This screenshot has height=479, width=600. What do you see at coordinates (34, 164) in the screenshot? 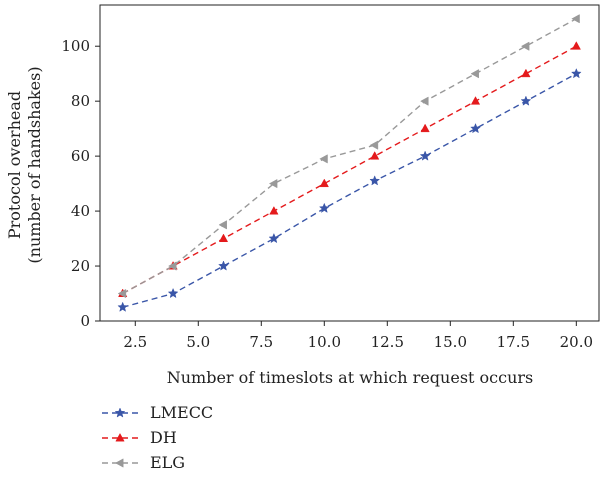
I see `y-axis-label-line2: (number of handshakes)` at bounding box center [34, 164].